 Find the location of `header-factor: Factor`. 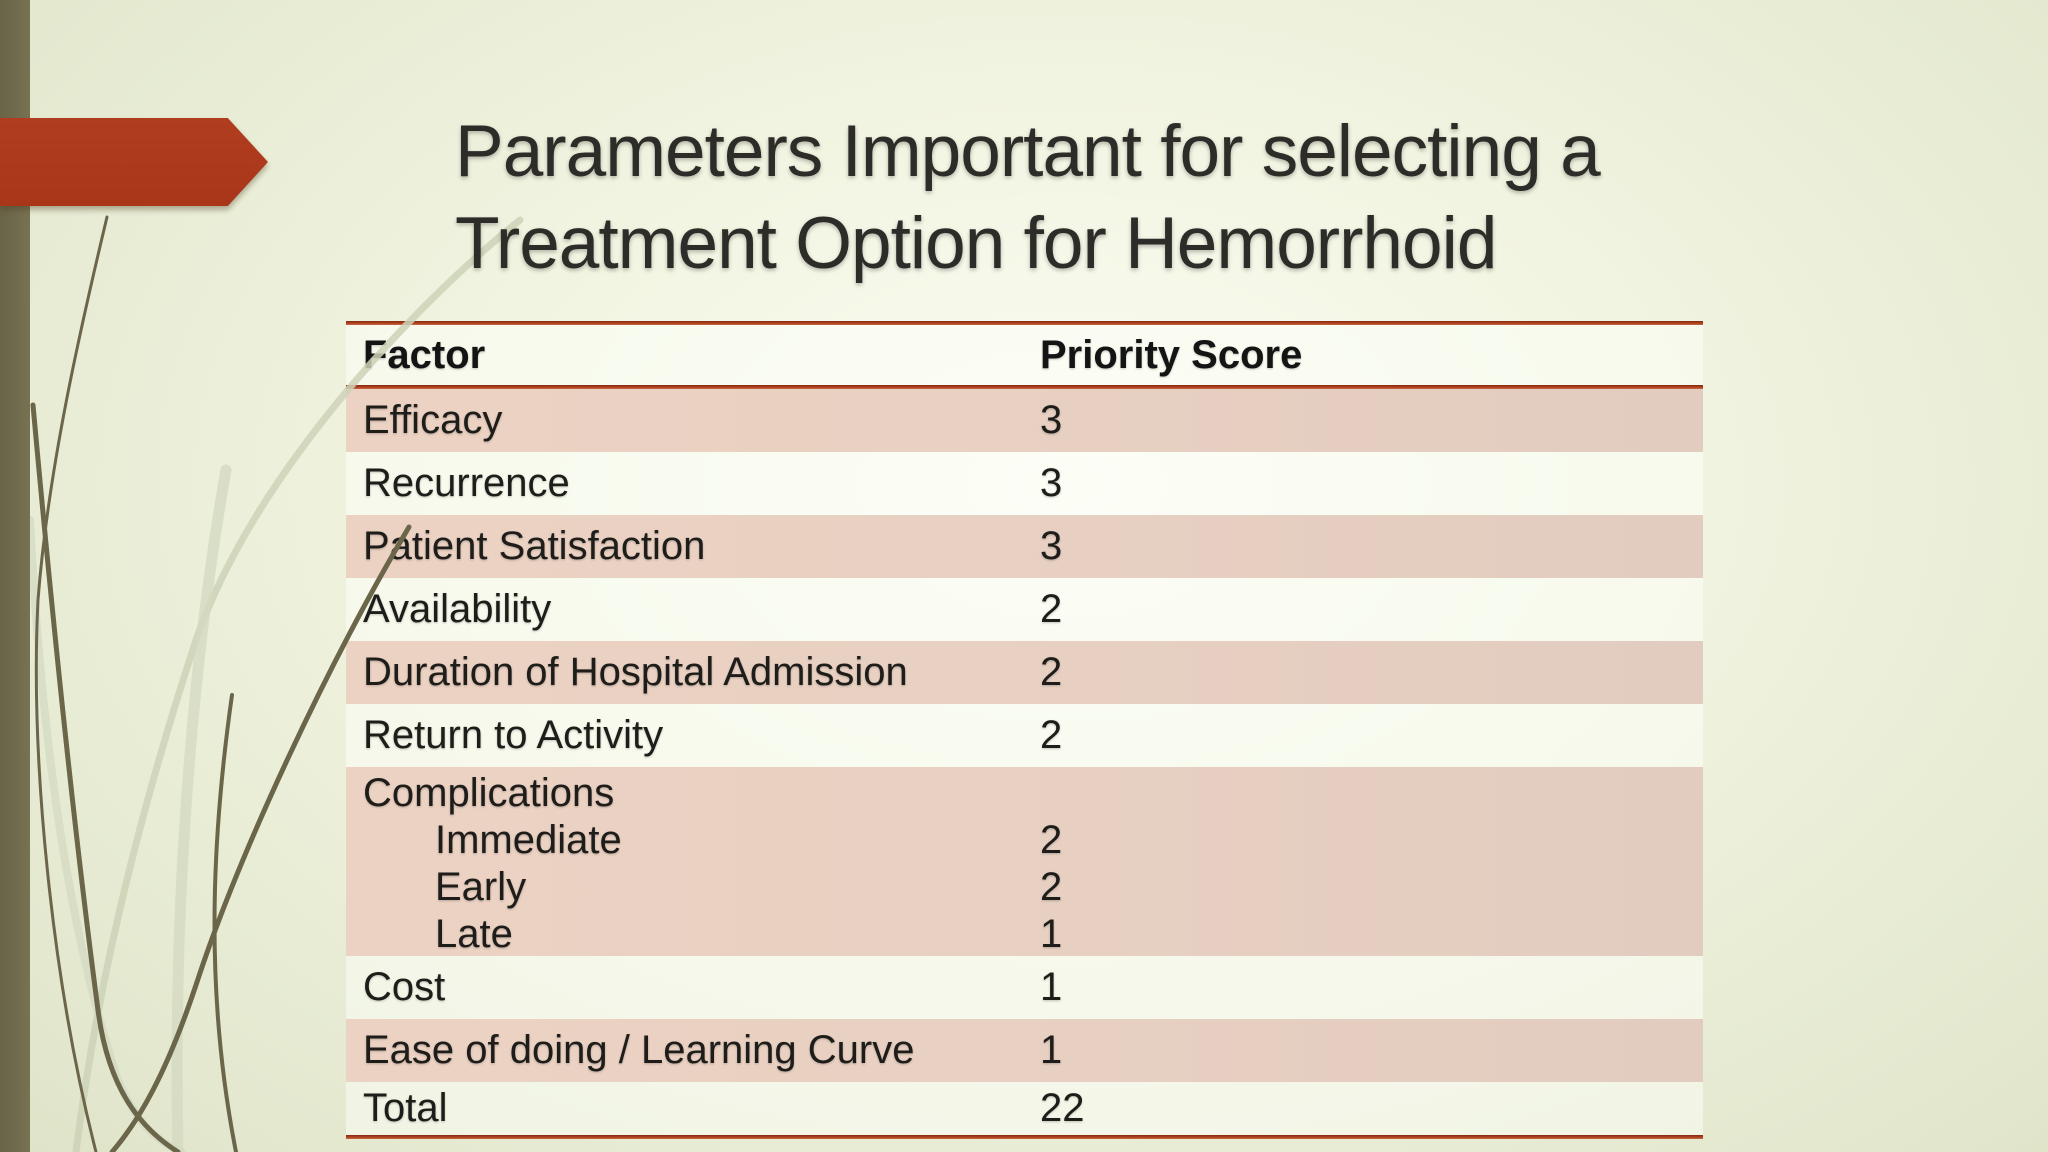

header-factor: Factor is located at coordinates (424, 354).